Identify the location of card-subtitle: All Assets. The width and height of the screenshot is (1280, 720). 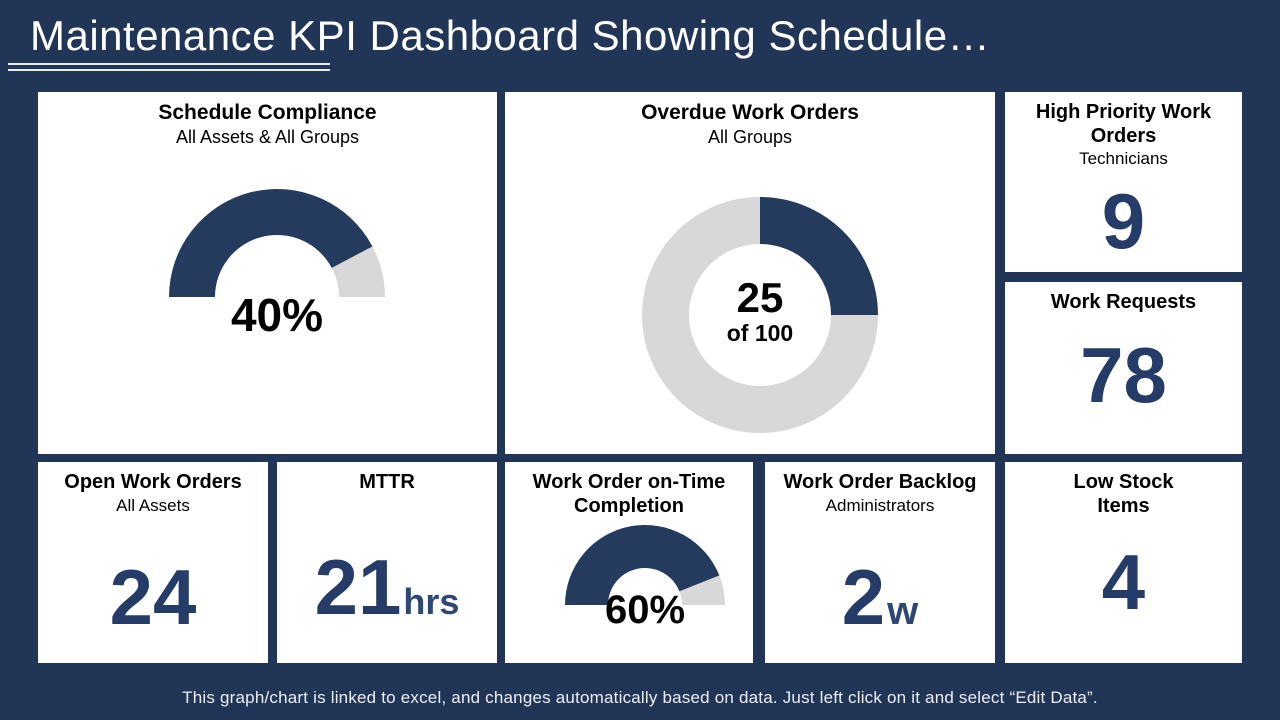
(153, 505).